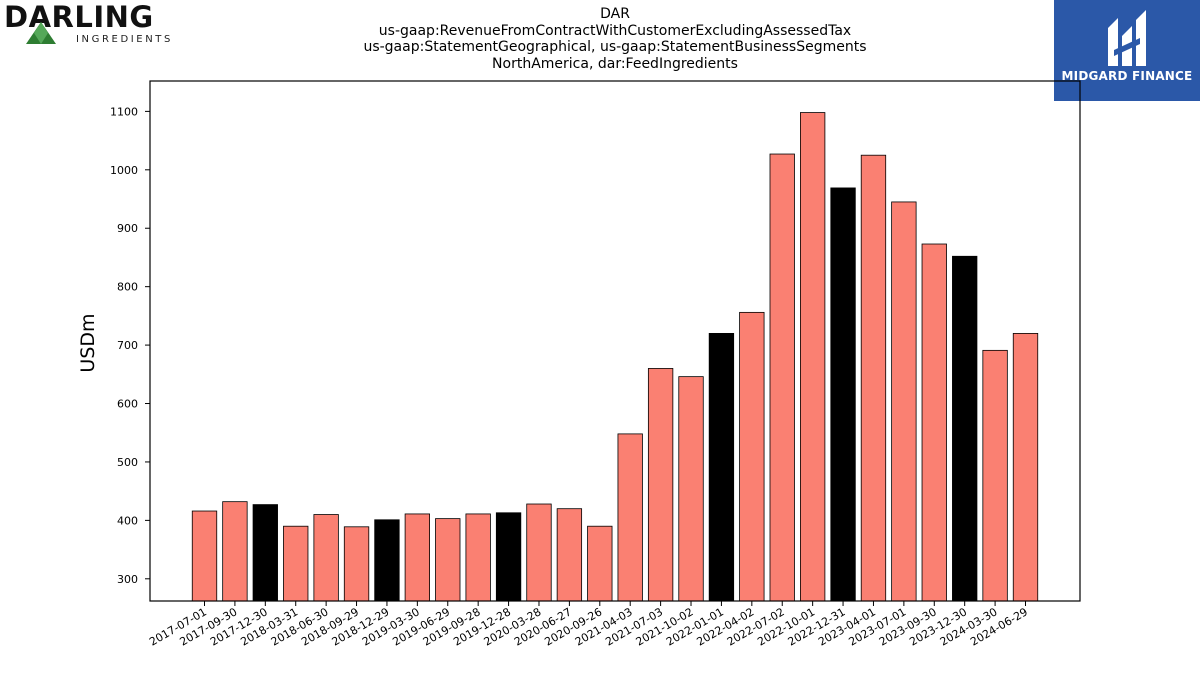  Describe the element at coordinates (1127, 76) in the screenshot. I see `logo-name: MIDGARD FINANCE` at that location.